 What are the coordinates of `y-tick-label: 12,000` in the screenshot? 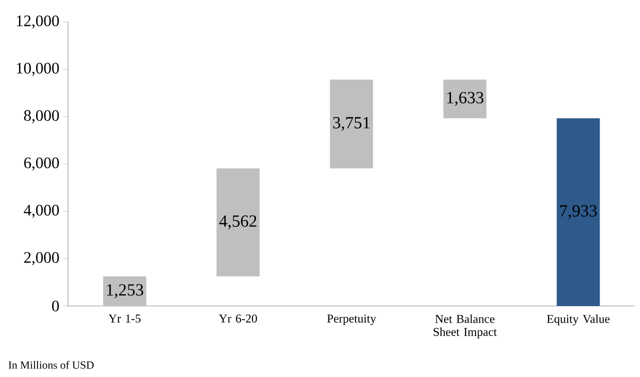 It's located at (37, 22).